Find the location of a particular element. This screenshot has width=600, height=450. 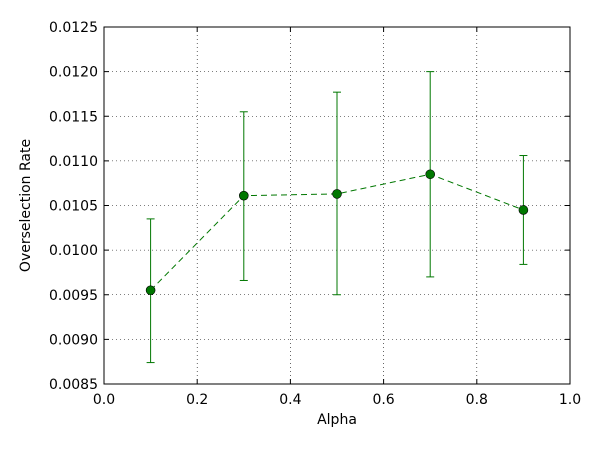

x-tick-label: 1.0 is located at coordinates (570, 400).